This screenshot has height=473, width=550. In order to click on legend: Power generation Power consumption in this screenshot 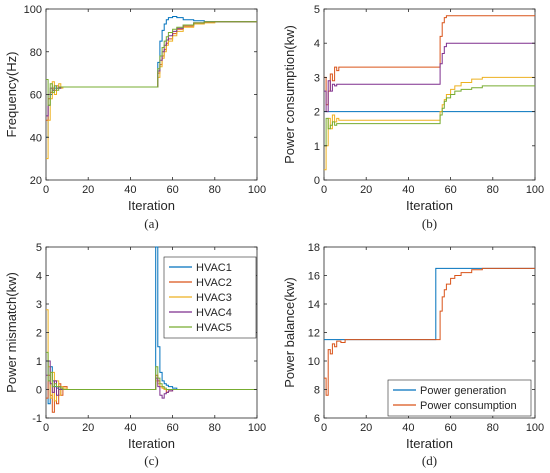, I will do `click(459, 398)`.